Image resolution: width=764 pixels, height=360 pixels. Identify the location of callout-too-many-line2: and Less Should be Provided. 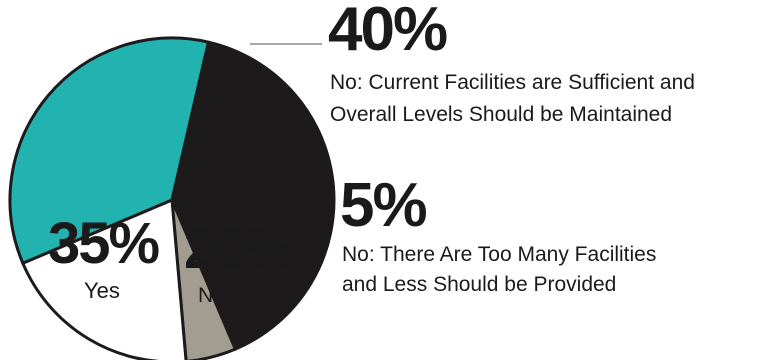
(479, 284).